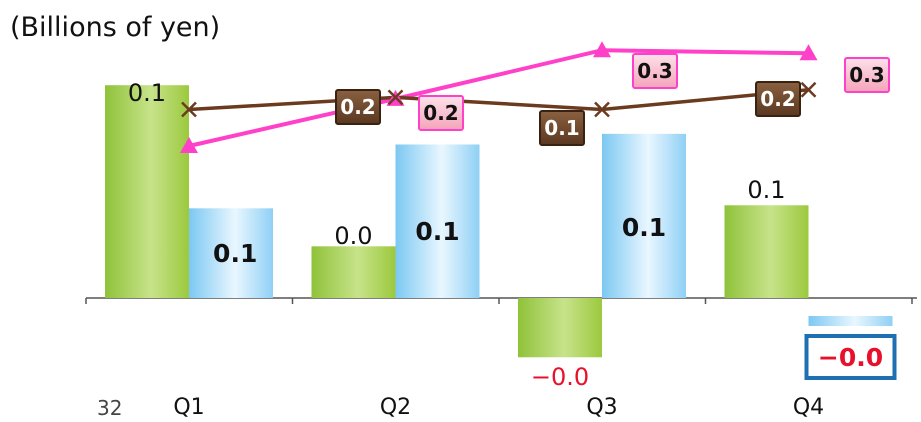 The height and width of the screenshot is (422, 921). Describe the element at coordinates (115, 27) in the screenshot. I see `unit-label: (Billions of yen)` at that location.